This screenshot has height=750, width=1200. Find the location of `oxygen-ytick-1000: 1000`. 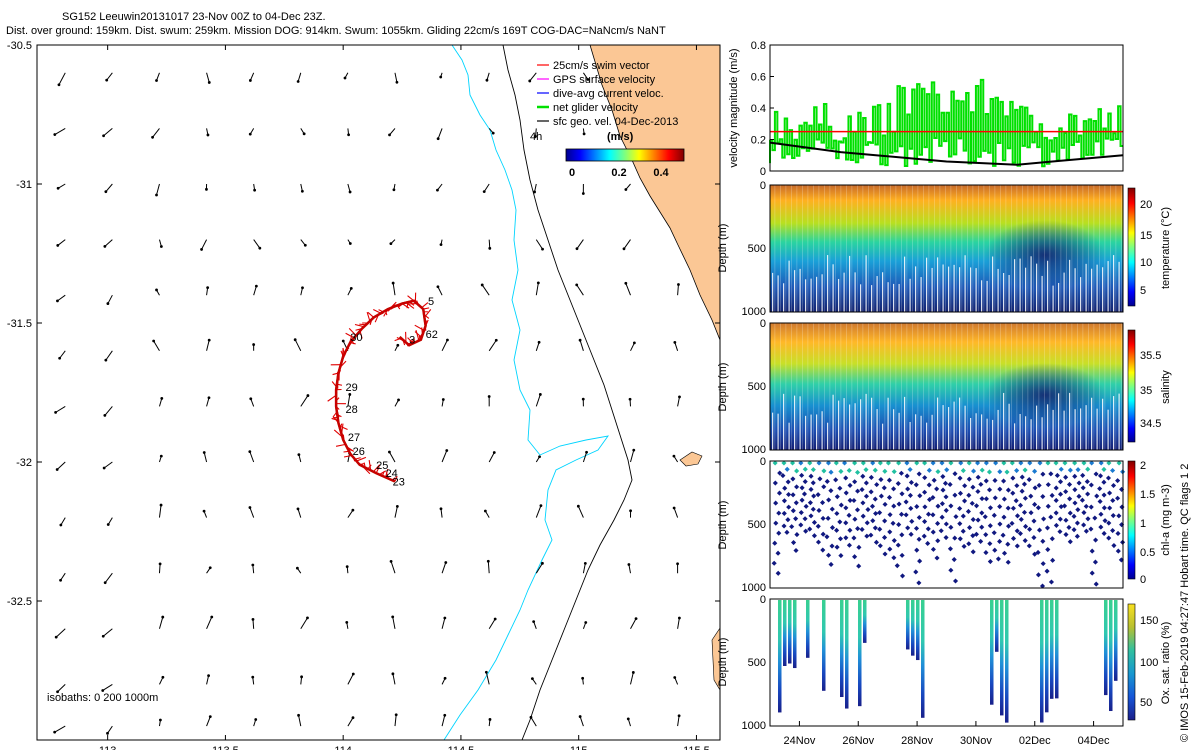

oxygen-ytick-1000: 1000 is located at coordinates (754, 726).